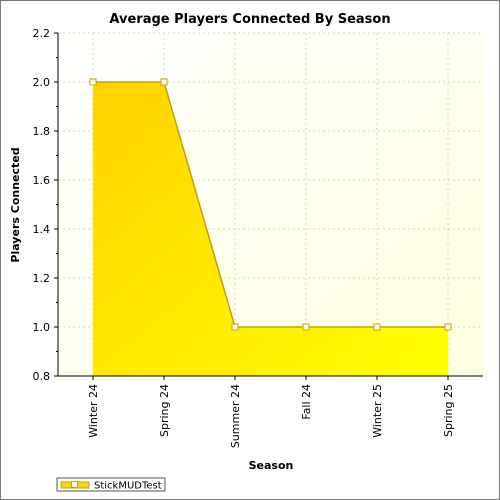  Describe the element at coordinates (15, 204) in the screenshot. I see `y-axis-label: Players Connected` at that location.